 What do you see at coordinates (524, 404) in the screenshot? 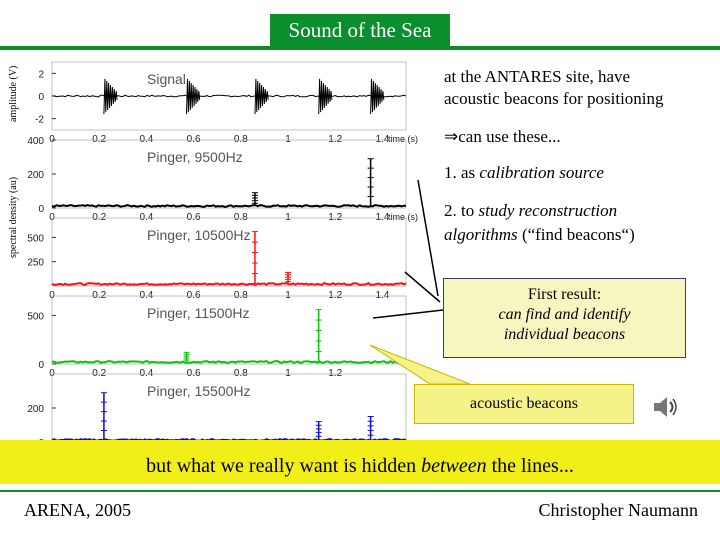
I see `acoustic-beacons-box: acoustic beacons` at bounding box center [524, 404].